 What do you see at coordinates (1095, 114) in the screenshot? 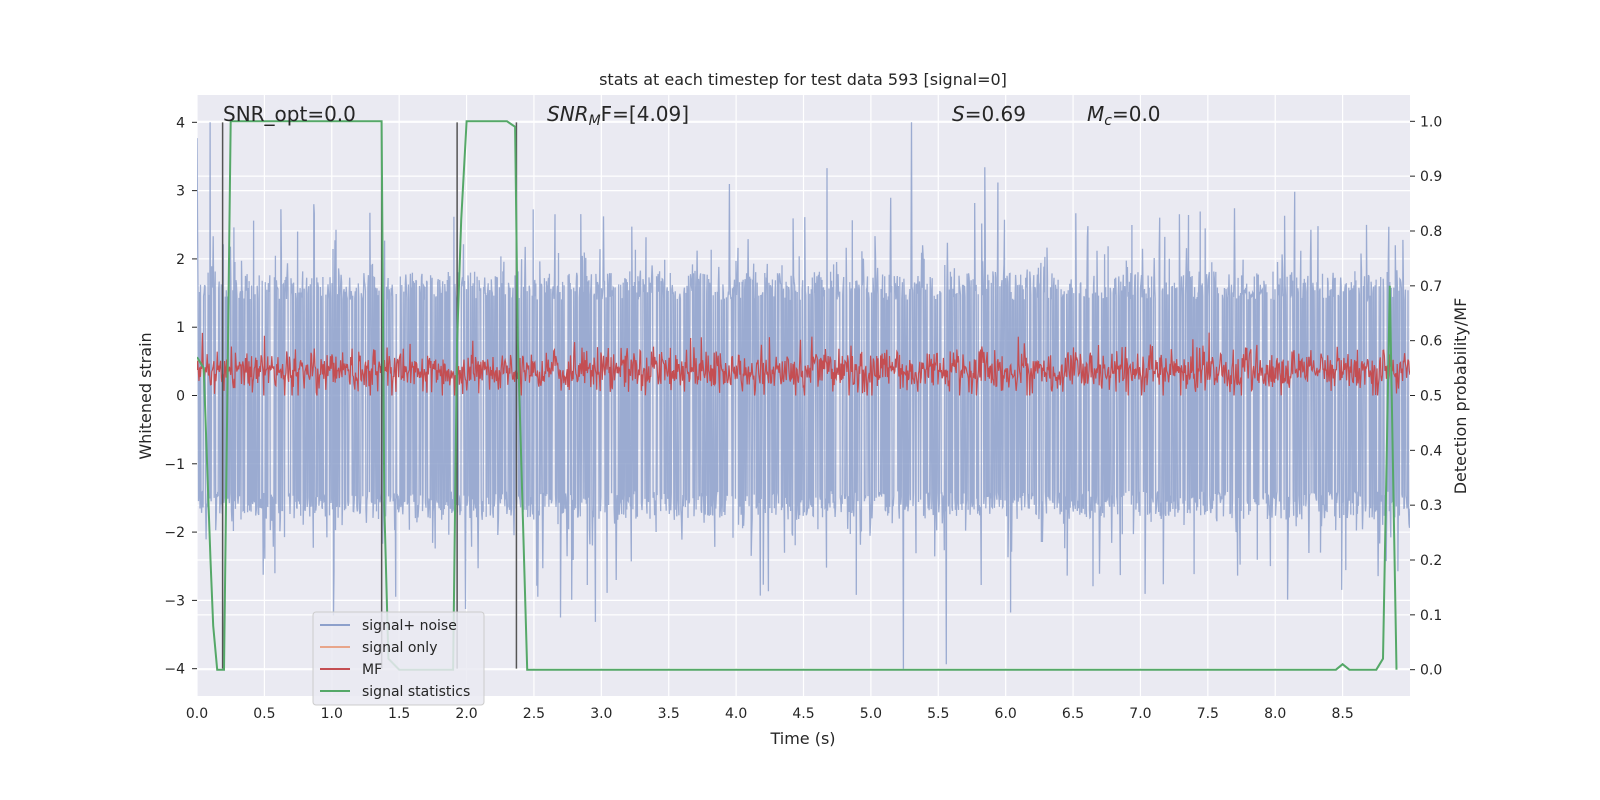
I see `mc-symbol: M` at bounding box center [1095, 114].